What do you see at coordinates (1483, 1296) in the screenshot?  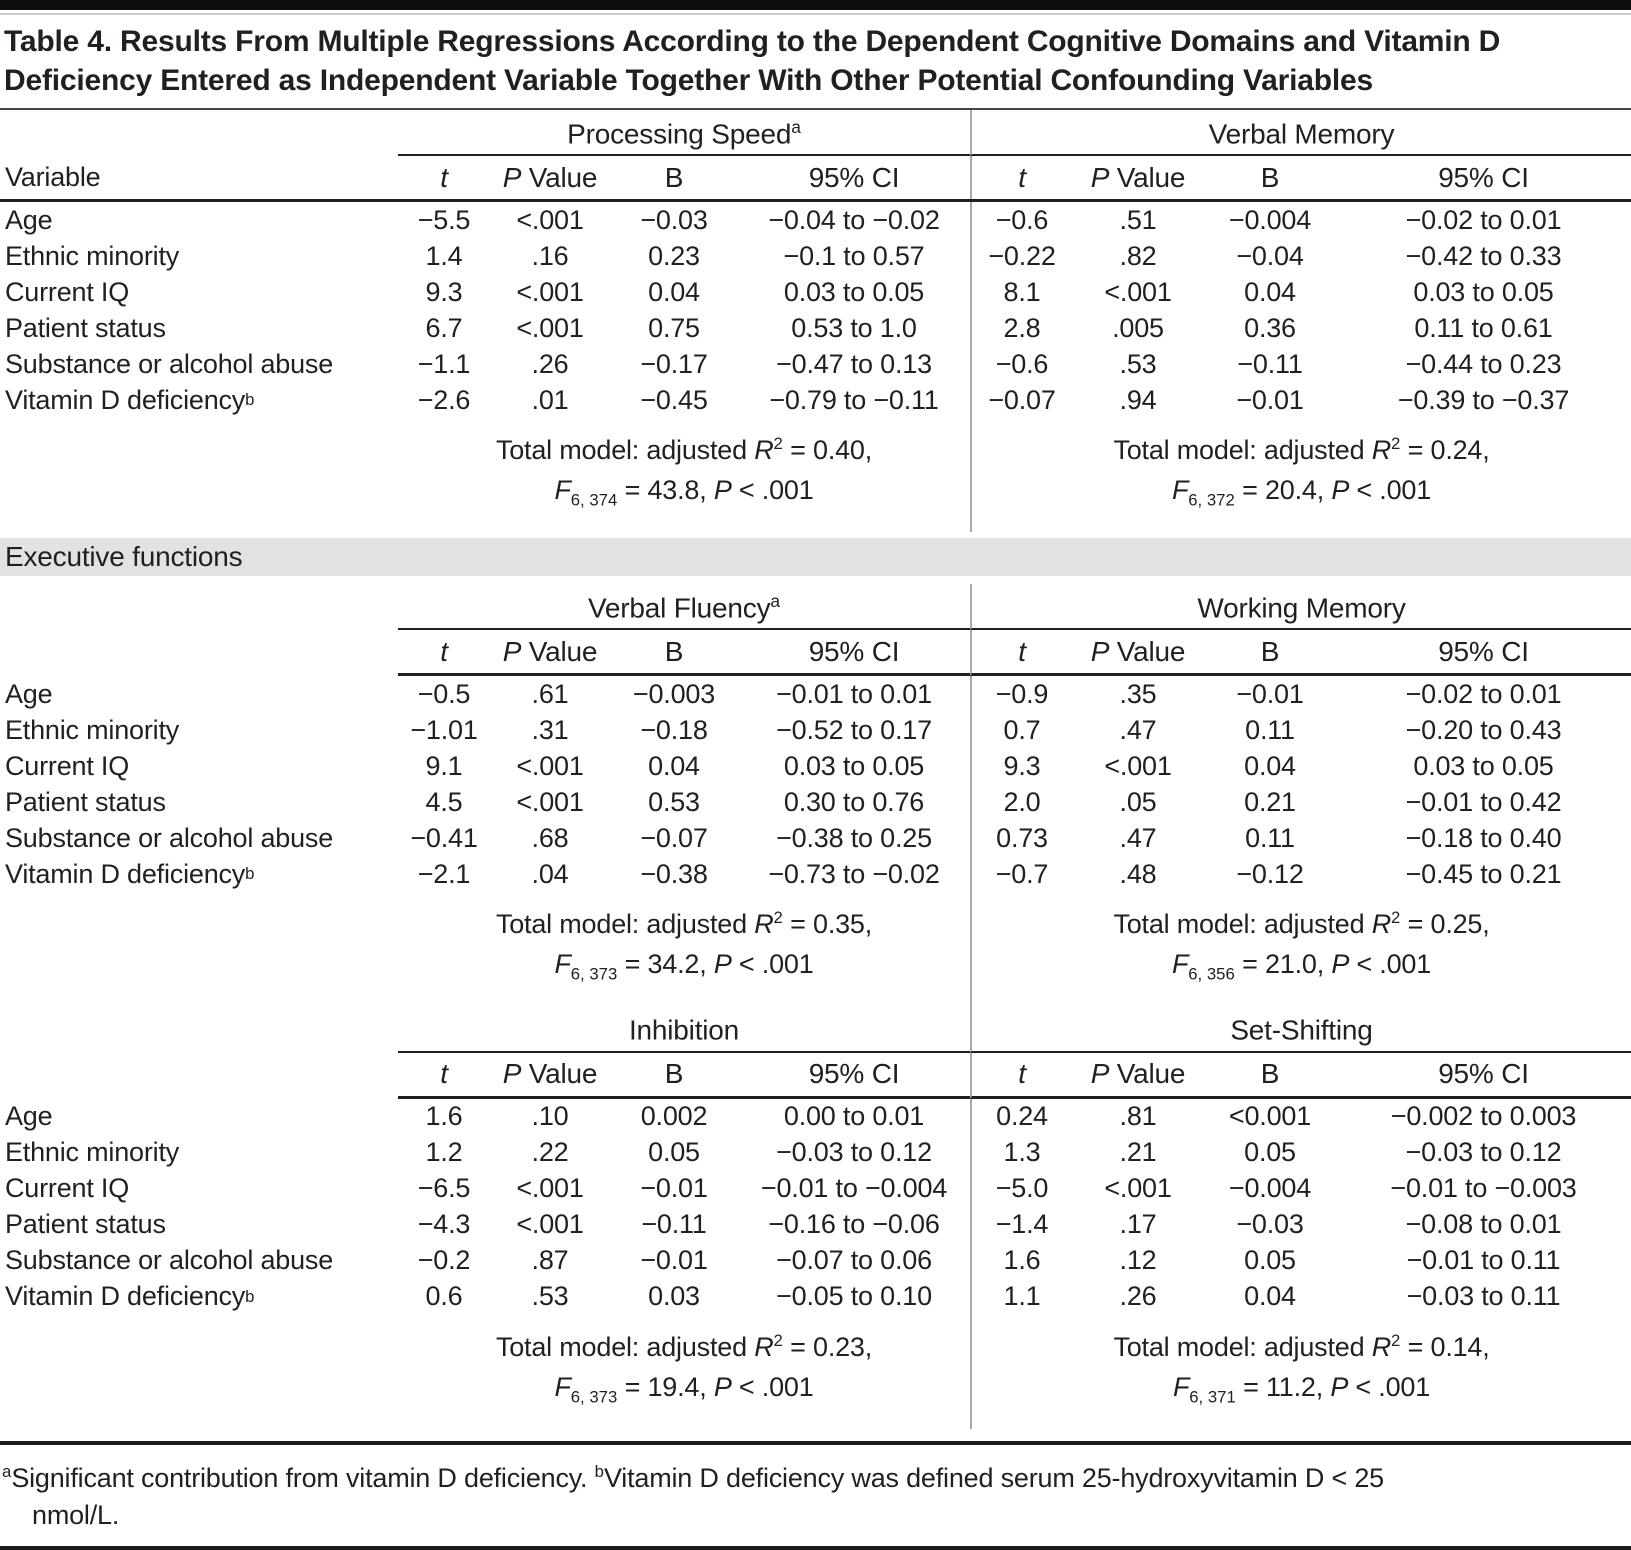 I see `cell-ci: −0.03 to 0.11` at bounding box center [1483, 1296].